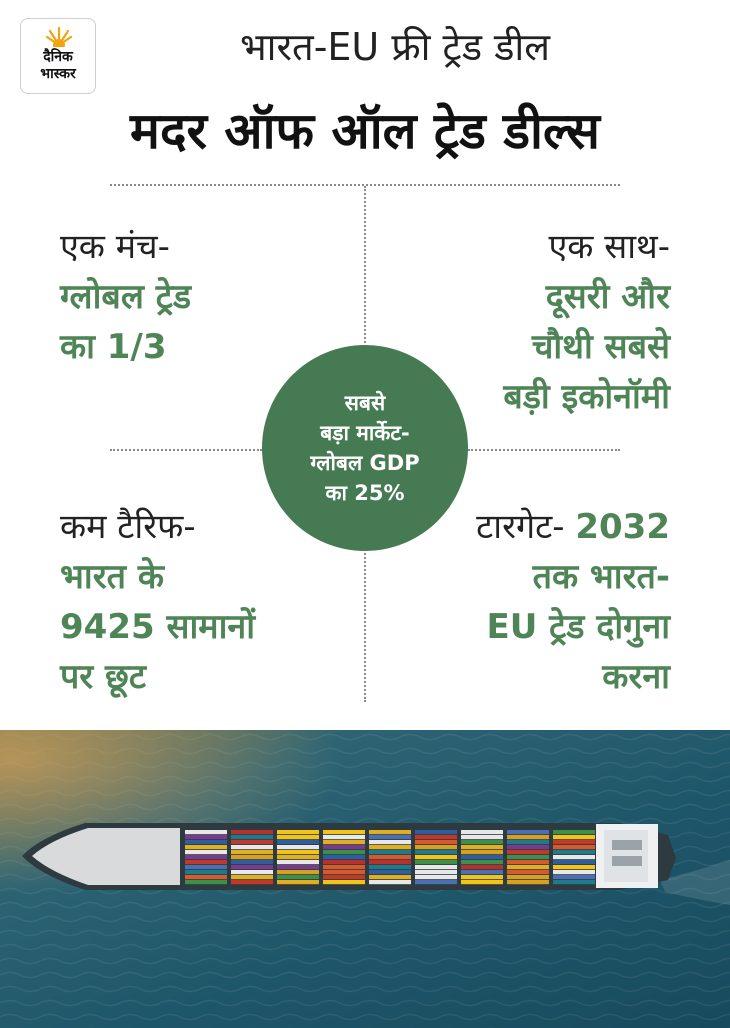 Image resolution: width=730 pixels, height=1028 pixels. Describe the element at coordinates (601, 577) in the screenshot. I see `quadrant-value-line: तक भारत-` at that location.